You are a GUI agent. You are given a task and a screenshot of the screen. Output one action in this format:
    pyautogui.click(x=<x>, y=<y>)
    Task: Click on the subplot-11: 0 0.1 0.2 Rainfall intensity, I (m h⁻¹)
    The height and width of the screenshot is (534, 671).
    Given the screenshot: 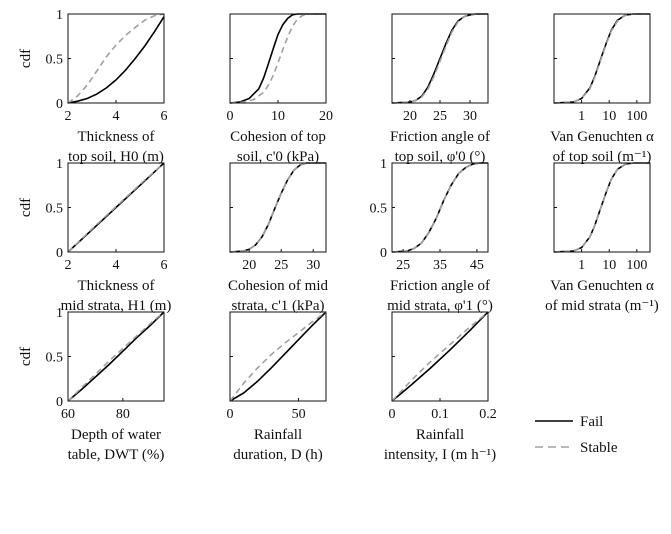 What is the action you would take?
    pyautogui.click(x=440, y=387)
    